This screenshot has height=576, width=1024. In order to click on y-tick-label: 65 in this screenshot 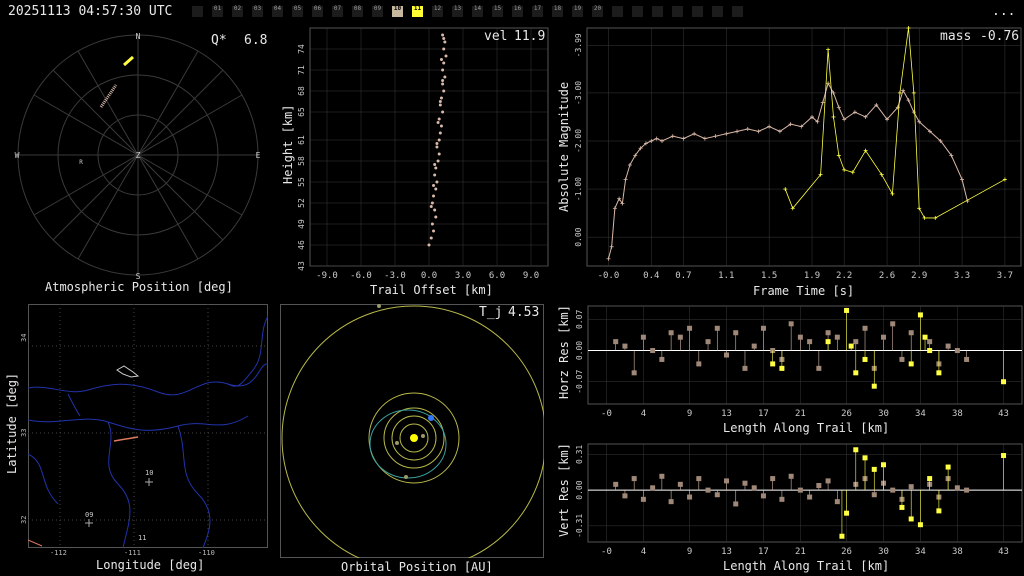, I will do `click(301, 112)`.